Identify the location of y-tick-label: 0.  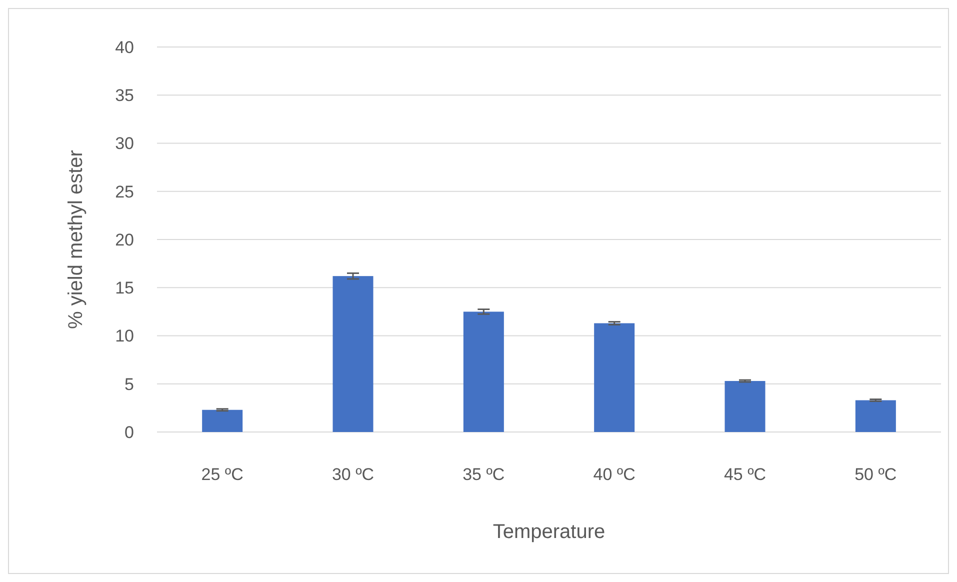
(129, 432).